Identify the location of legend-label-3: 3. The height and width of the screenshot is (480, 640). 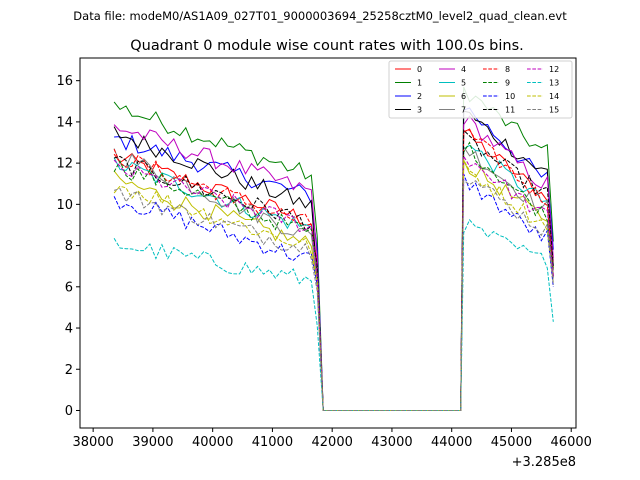
(419, 110).